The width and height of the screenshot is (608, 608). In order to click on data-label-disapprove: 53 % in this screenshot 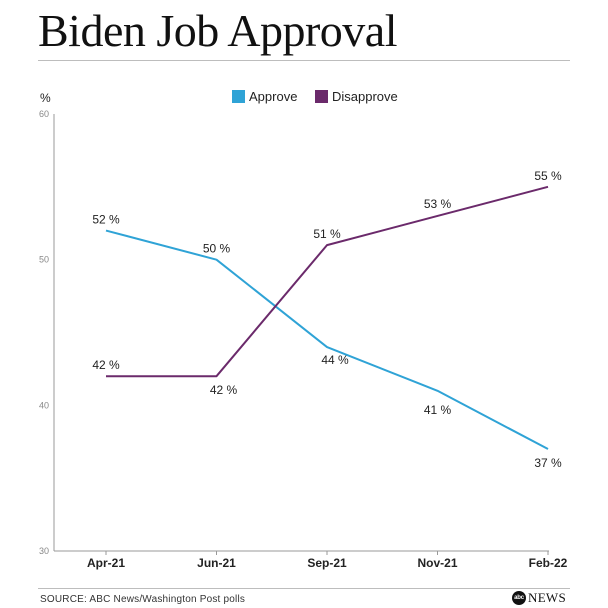, I will do `click(438, 204)`.